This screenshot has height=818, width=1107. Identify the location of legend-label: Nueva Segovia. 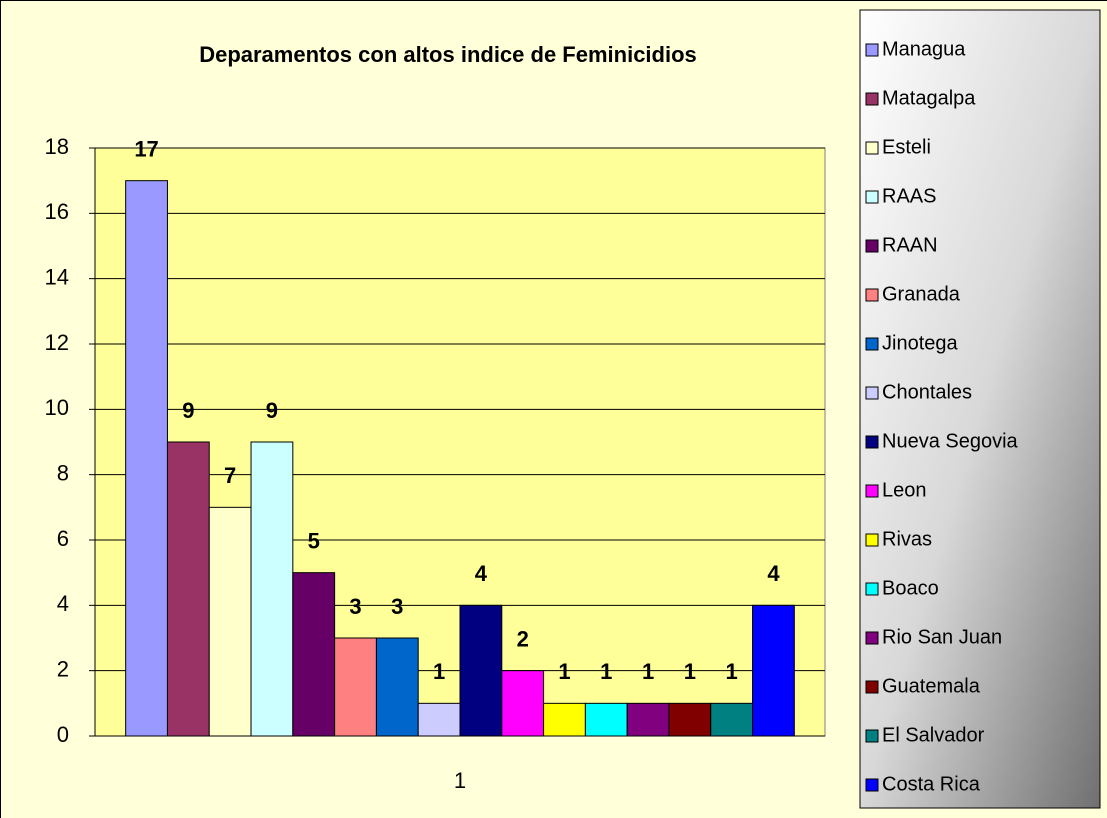
(950, 441).